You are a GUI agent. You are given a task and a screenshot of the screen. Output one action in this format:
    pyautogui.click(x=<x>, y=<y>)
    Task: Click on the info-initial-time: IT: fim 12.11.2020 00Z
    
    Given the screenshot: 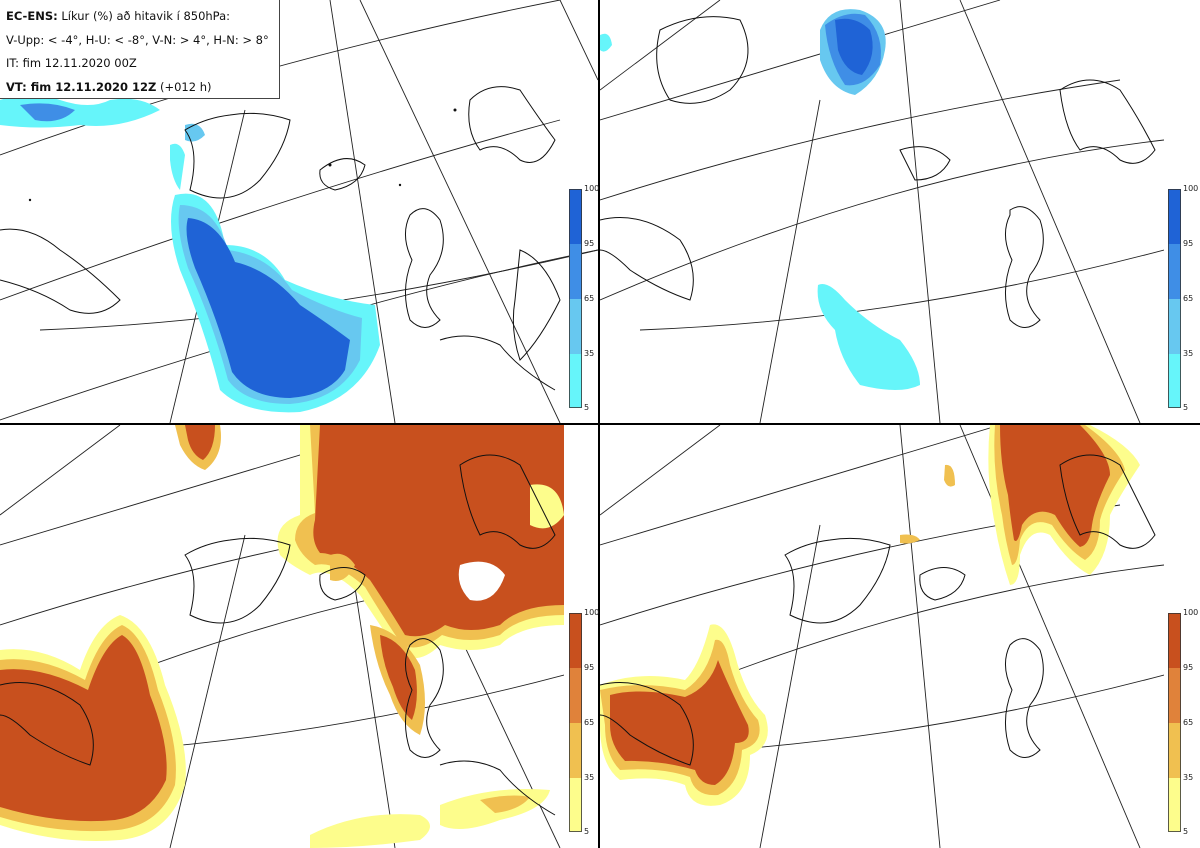 What is the action you would take?
    pyautogui.click(x=71, y=63)
    